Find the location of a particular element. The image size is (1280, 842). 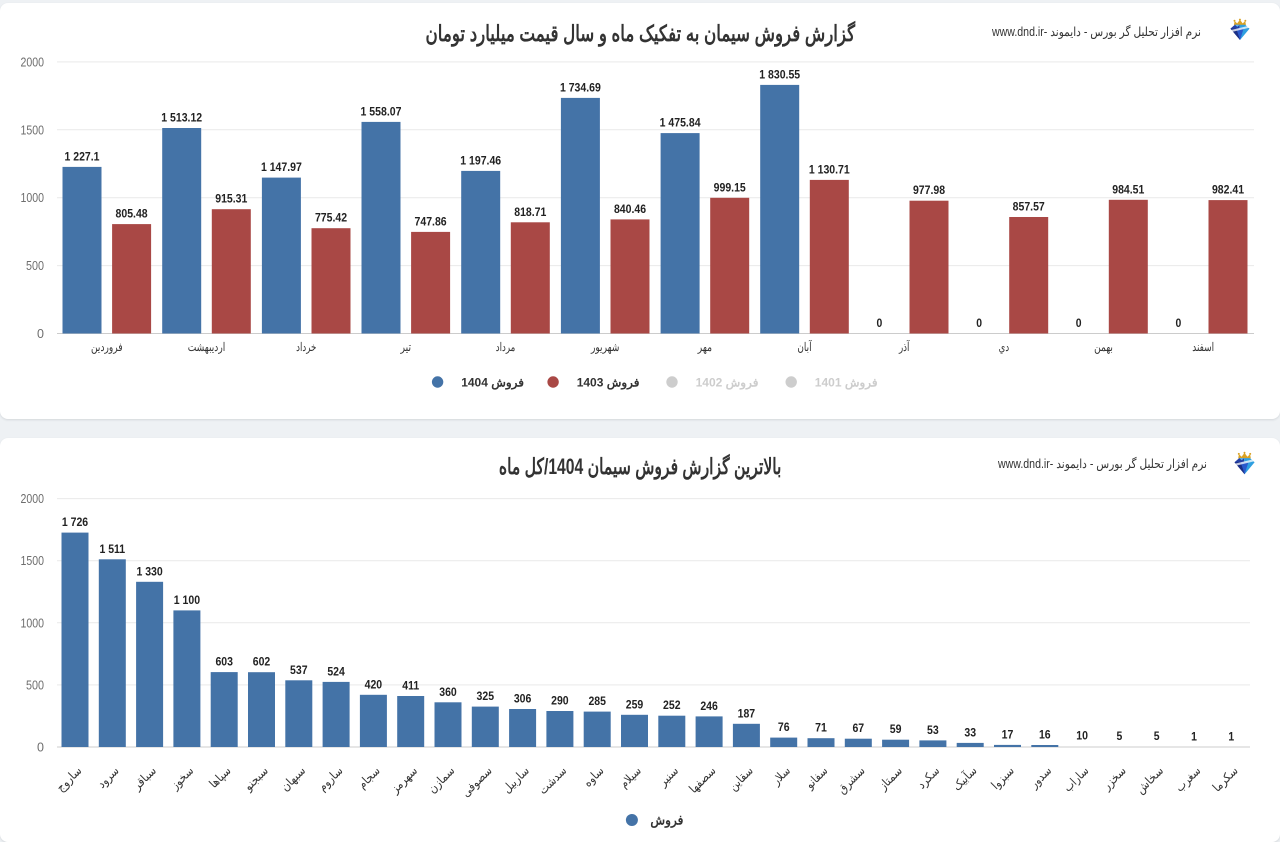

svg-text: 53 is located at coordinates (933, 730).